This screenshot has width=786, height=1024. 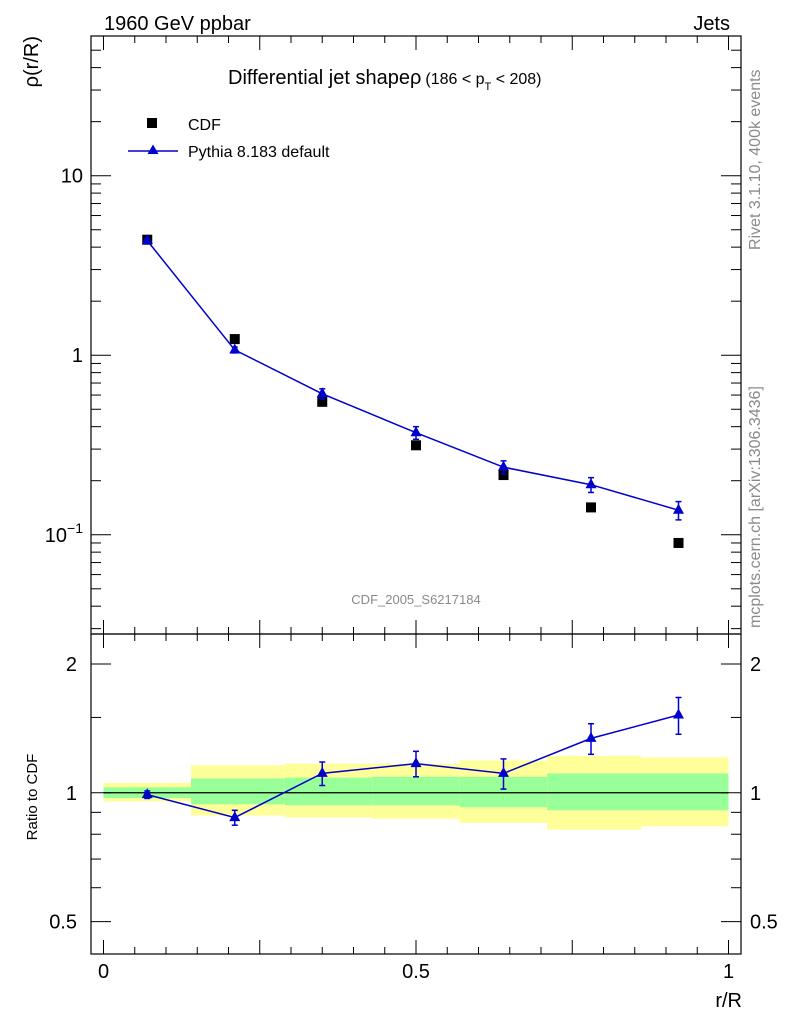 I want to click on legend-cdf-marker, so click(x=152, y=123).